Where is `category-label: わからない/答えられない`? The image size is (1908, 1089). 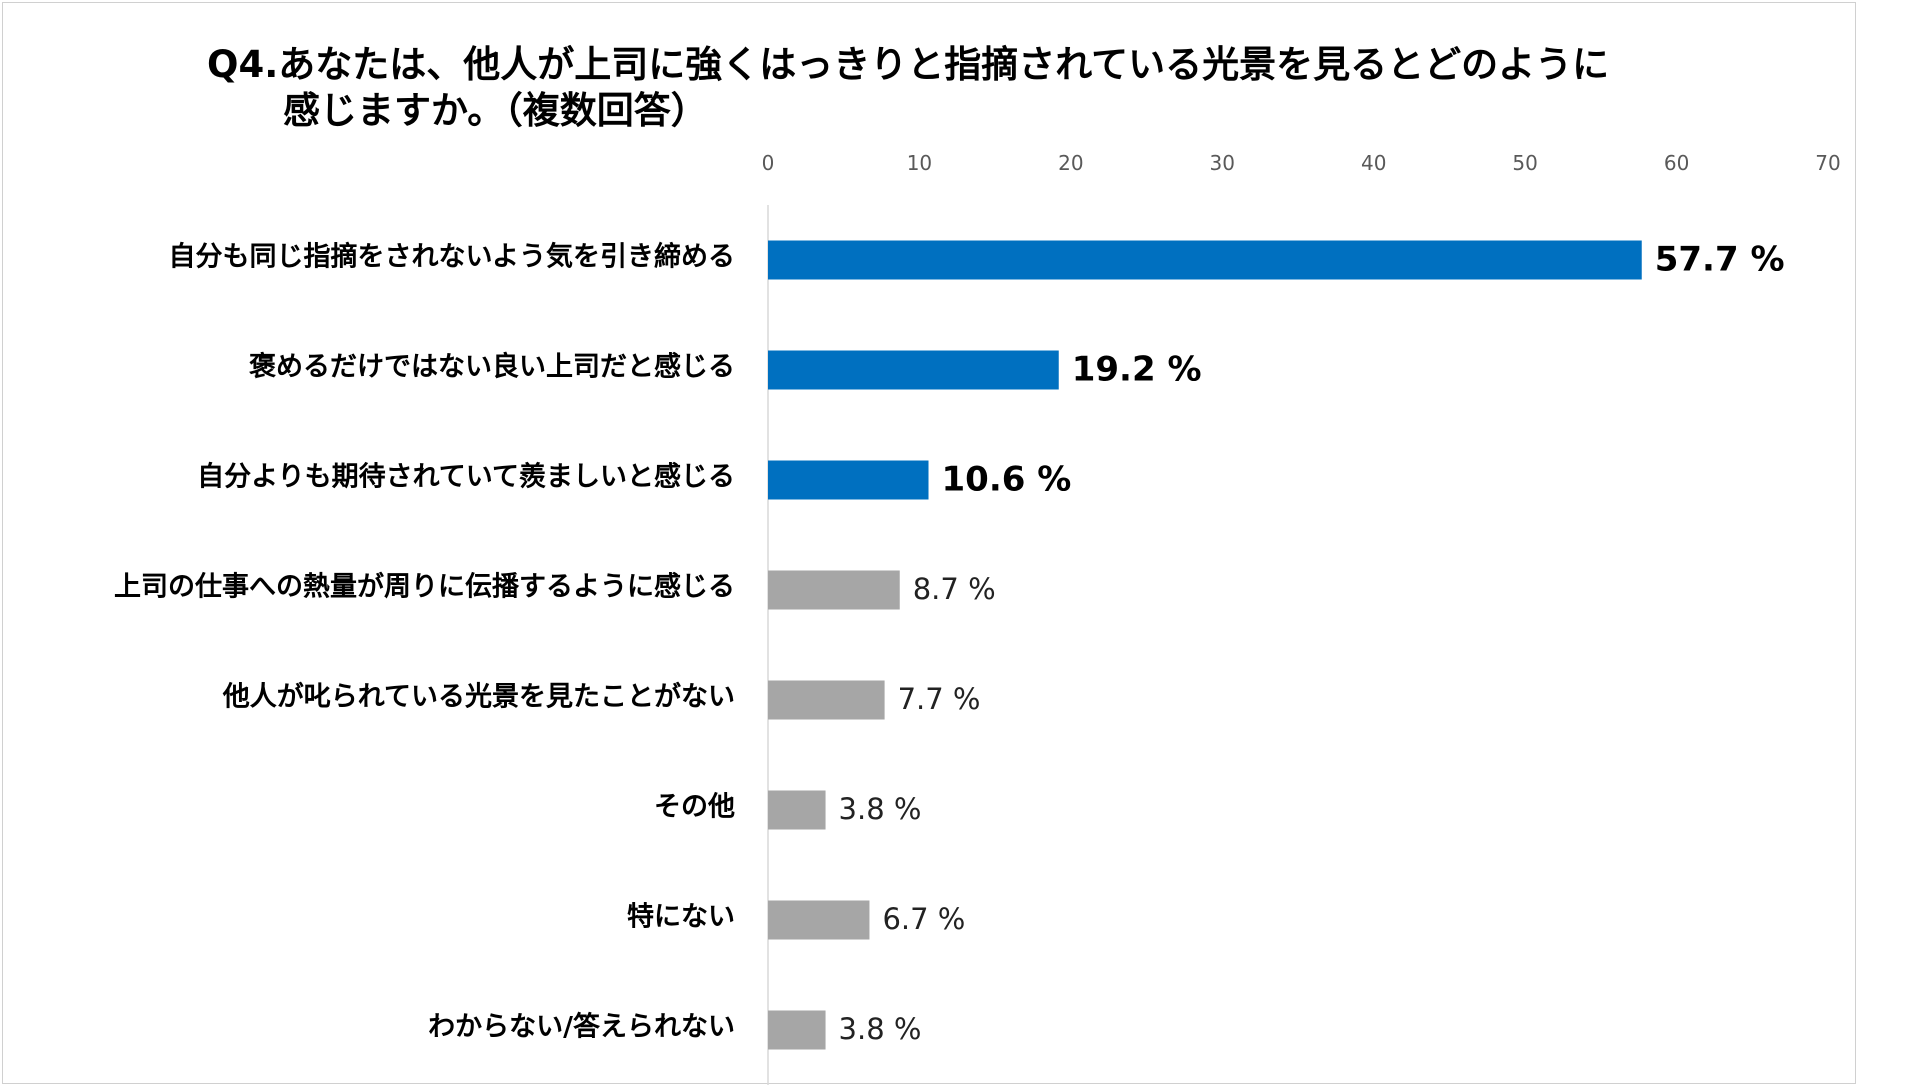
category-label: わからない/答えられない is located at coordinates (581, 1027).